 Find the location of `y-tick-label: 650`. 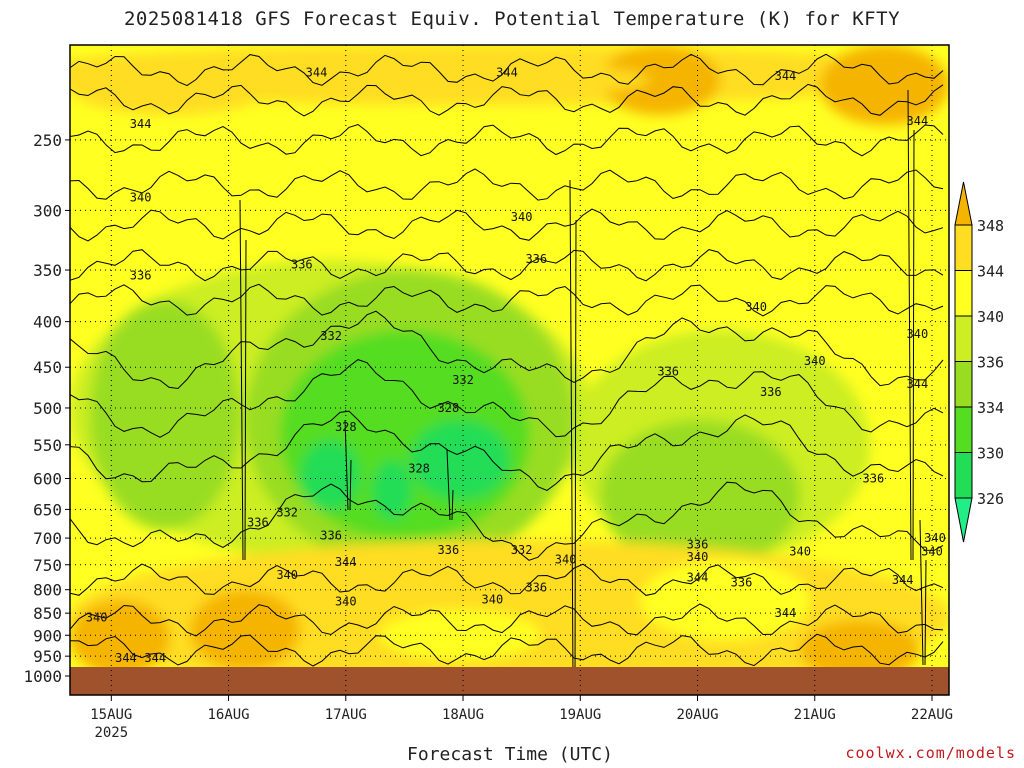

y-tick-label: 650 is located at coordinates (47, 509).